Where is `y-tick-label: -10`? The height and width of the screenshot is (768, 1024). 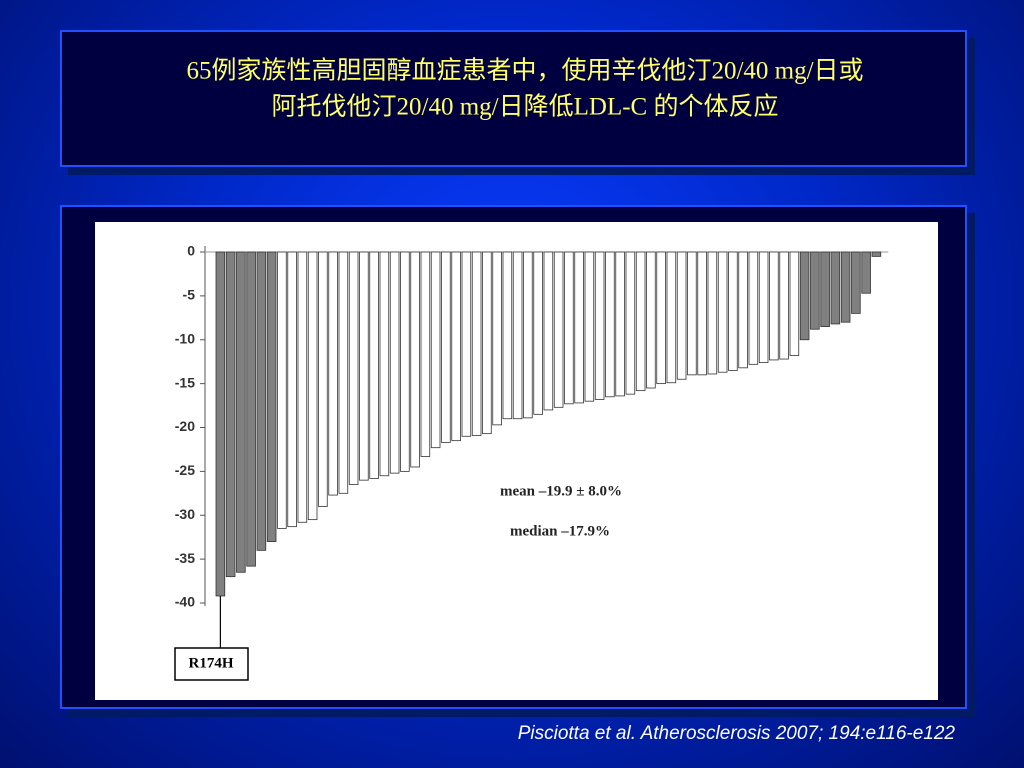
y-tick-label: -10 is located at coordinates (185, 338).